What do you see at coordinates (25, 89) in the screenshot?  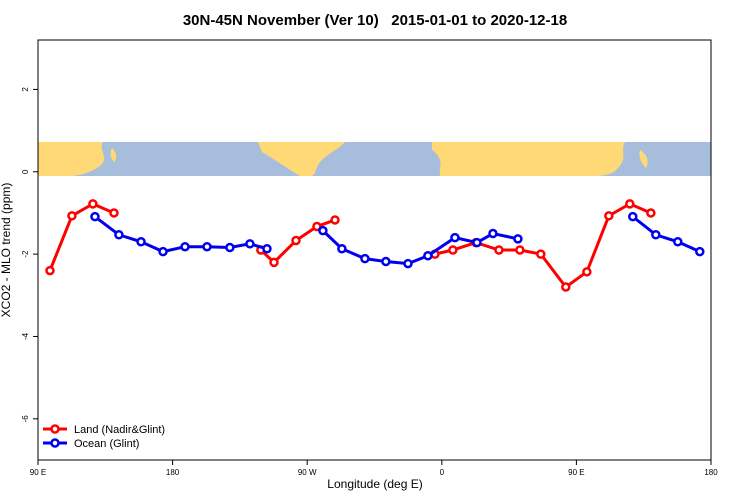 I see `y-tick-label: 2` at bounding box center [25, 89].